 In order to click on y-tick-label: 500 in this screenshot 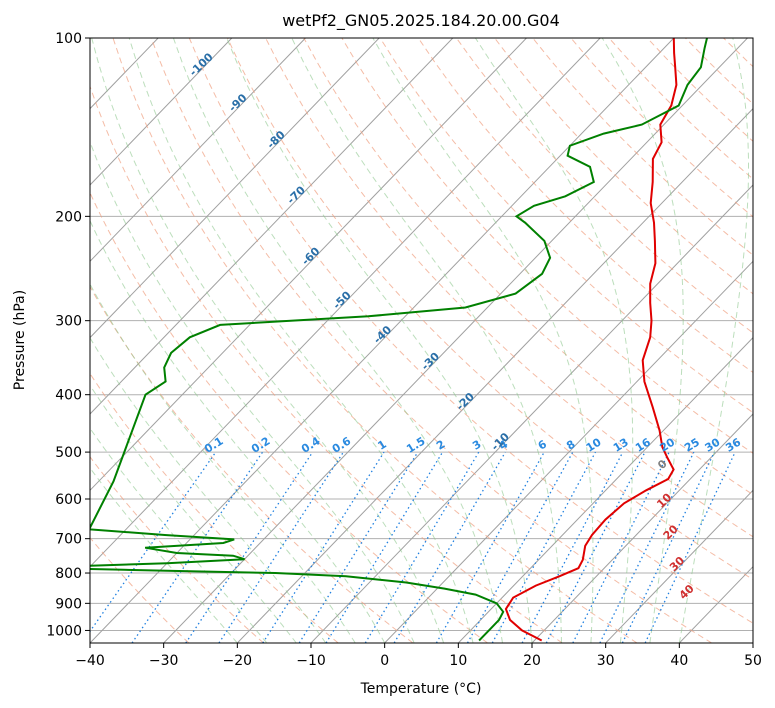, I will do `click(68, 453)`.